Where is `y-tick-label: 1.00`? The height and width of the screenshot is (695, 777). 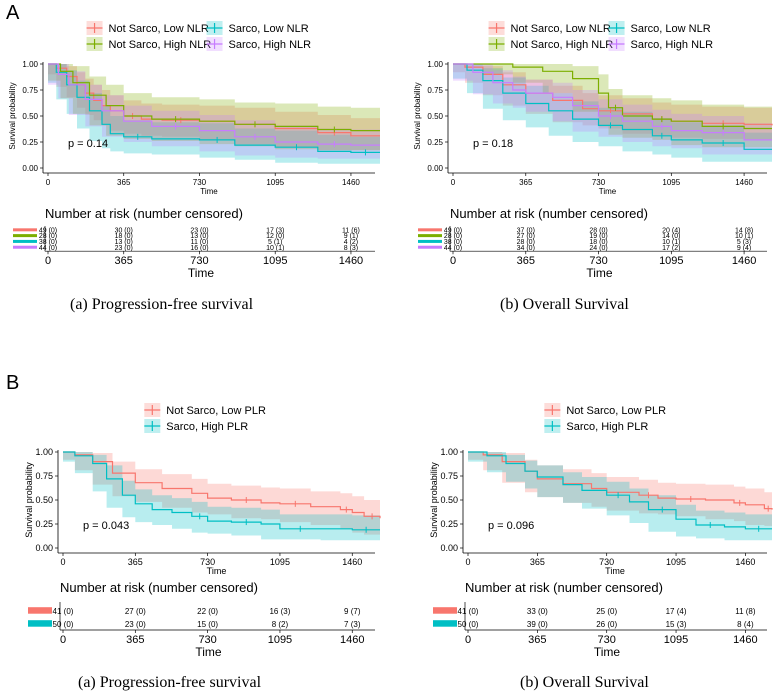
y-tick-label: 1.00 is located at coordinates (44, 452).